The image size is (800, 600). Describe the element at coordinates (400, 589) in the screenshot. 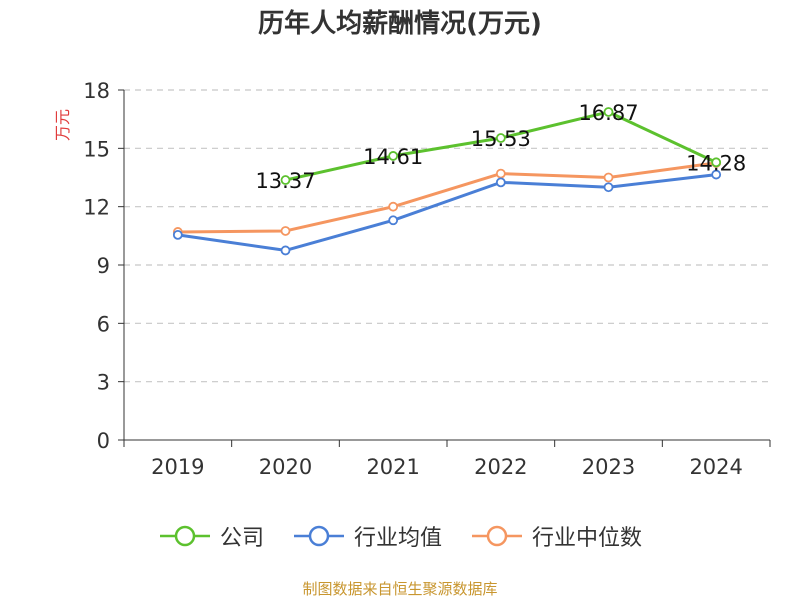

I see `source-note: 制图数据来自恒生聚源数据库` at that location.